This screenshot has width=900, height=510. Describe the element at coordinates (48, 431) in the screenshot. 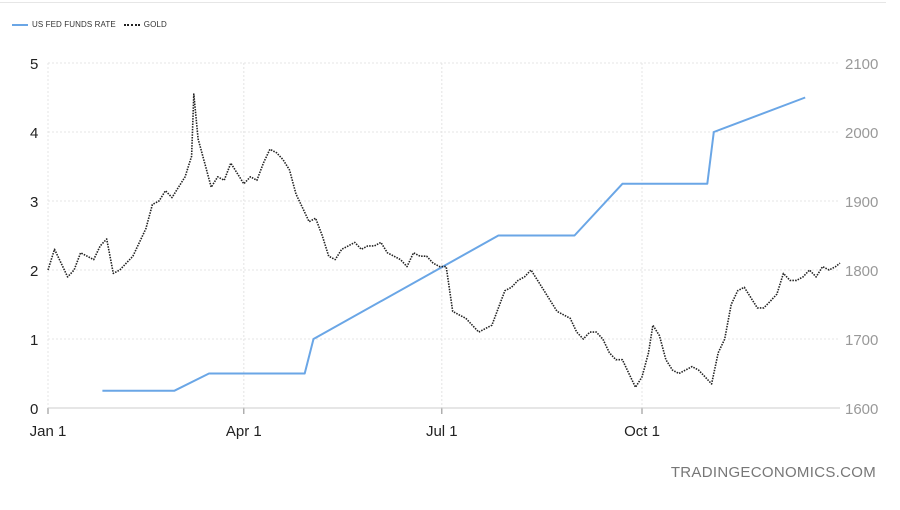

I see `x-axis-tick-label: Jan 1` at that location.